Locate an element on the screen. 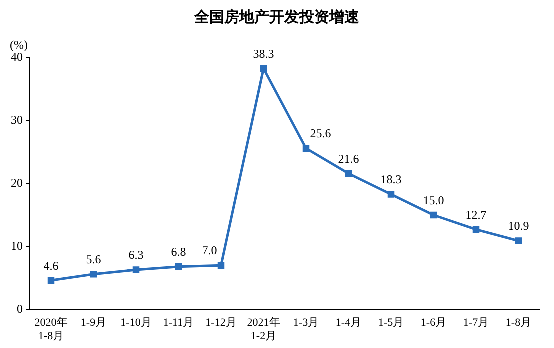 Image resolution: width=554 pixels, height=348 pixels. x-tick-label: 1-12月 is located at coordinates (221, 323).